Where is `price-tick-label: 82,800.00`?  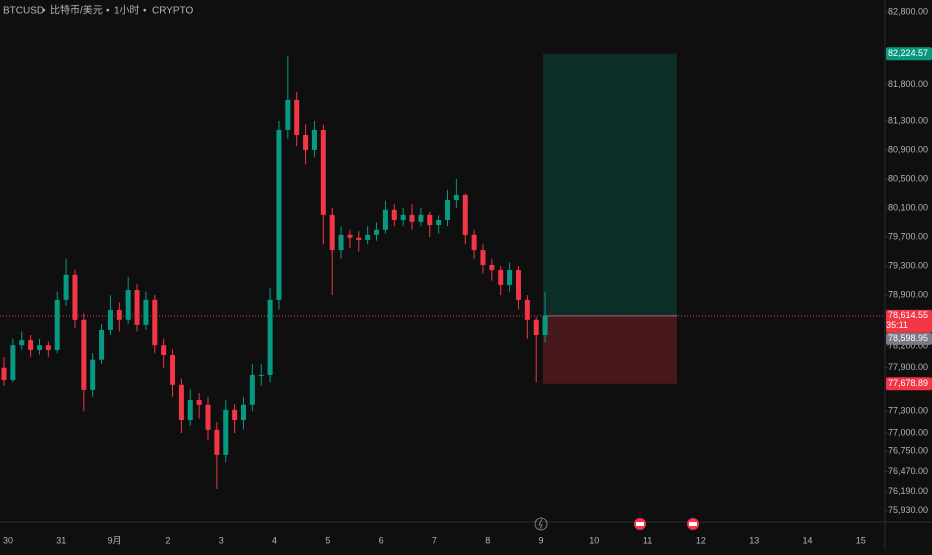
price-tick-label: 82,800.00 is located at coordinates (908, 11).